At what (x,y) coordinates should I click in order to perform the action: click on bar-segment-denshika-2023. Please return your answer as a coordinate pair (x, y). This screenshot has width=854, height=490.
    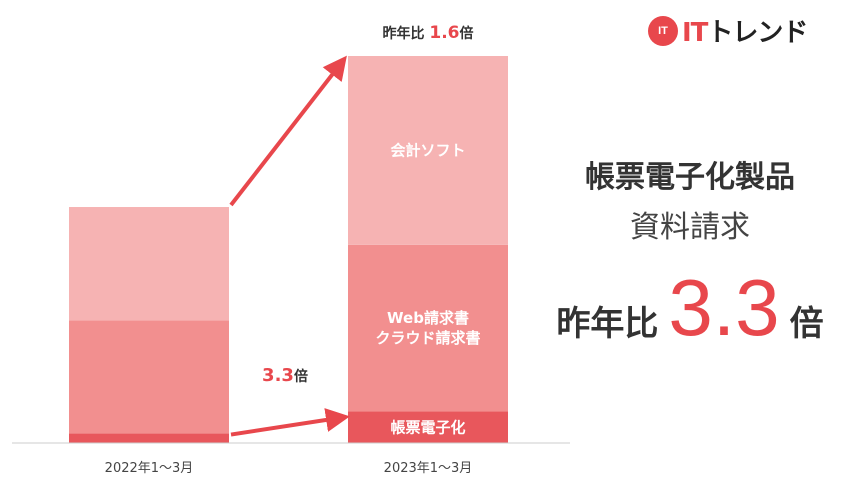
    Looking at the image, I should click on (428, 427).